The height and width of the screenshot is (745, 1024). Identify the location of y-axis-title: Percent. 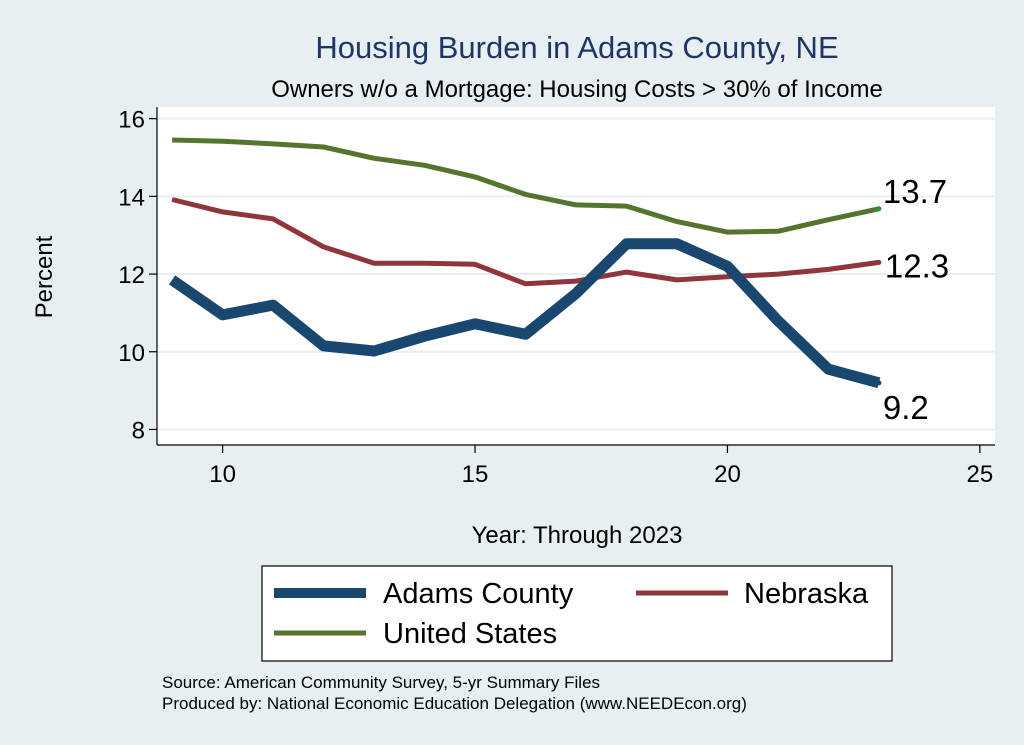
(44, 276).